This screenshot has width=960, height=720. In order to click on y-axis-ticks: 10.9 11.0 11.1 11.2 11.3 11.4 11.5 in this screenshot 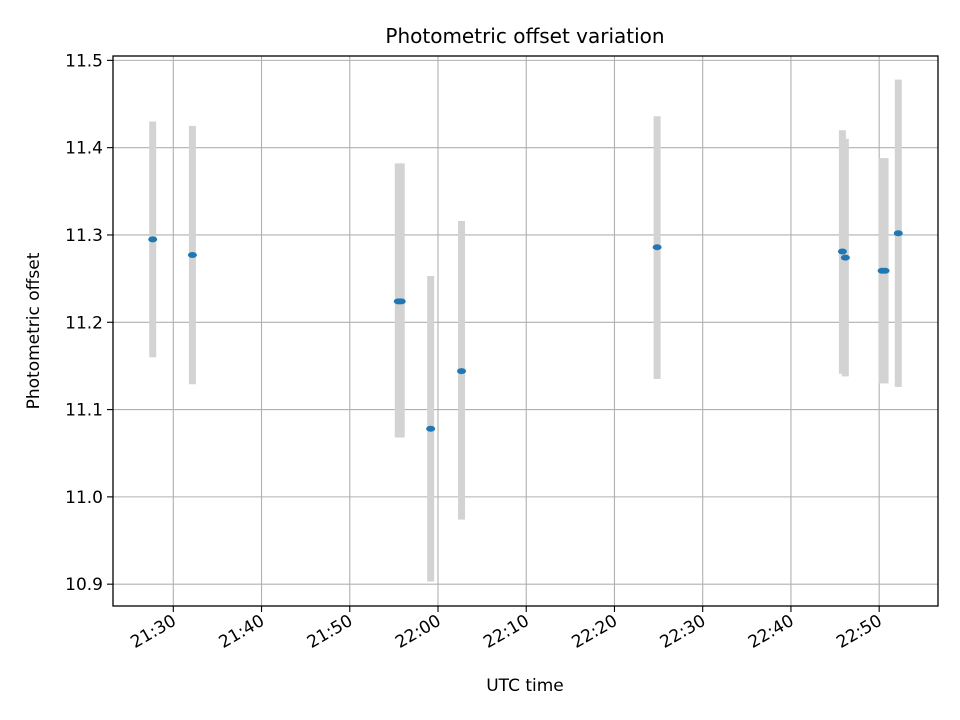, I will do `click(89, 323)`.